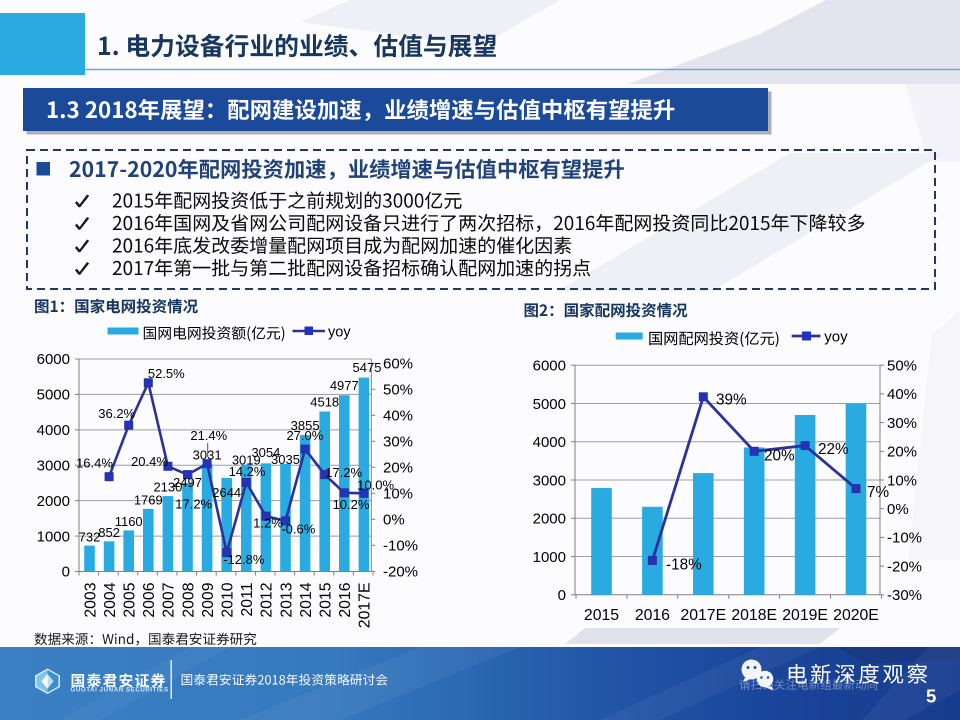 Image resolution: width=960 pixels, height=720 pixels. I want to click on svg-text: 2006, so click(149, 599).